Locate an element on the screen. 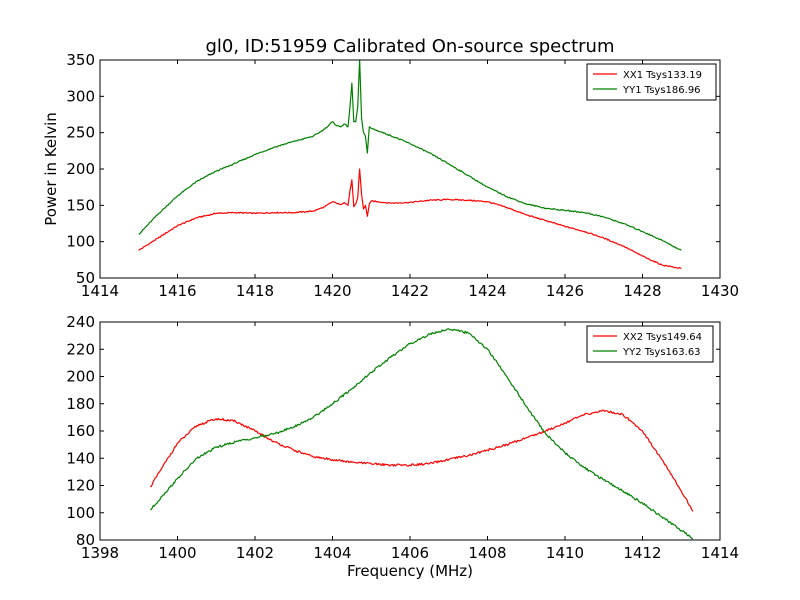 This screenshot has width=800, height=600. y-tick-label: 150 is located at coordinates (80, 205).